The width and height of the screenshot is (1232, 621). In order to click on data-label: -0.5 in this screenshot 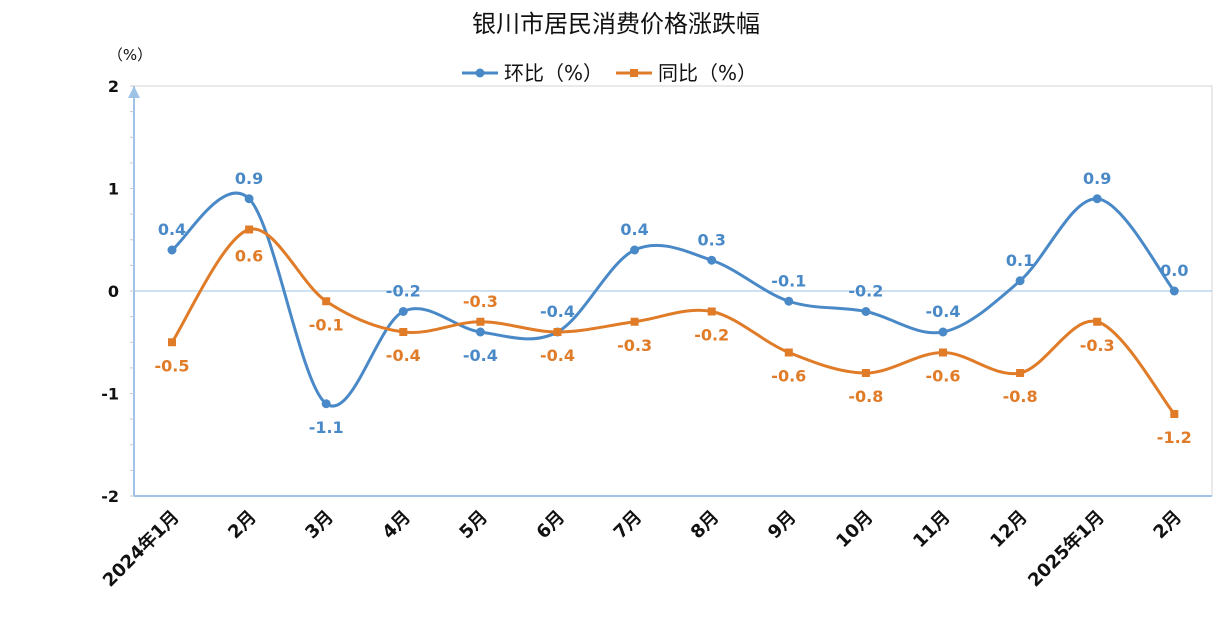, I will do `click(172, 365)`.